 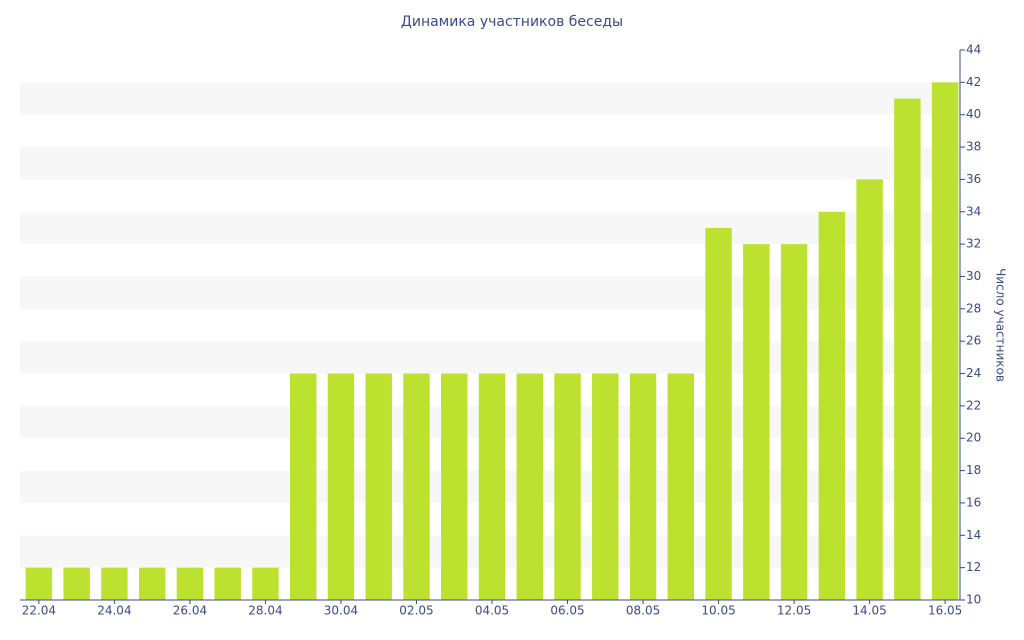 I want to click on y-tick-label: 38, so click(x=973, y=147).